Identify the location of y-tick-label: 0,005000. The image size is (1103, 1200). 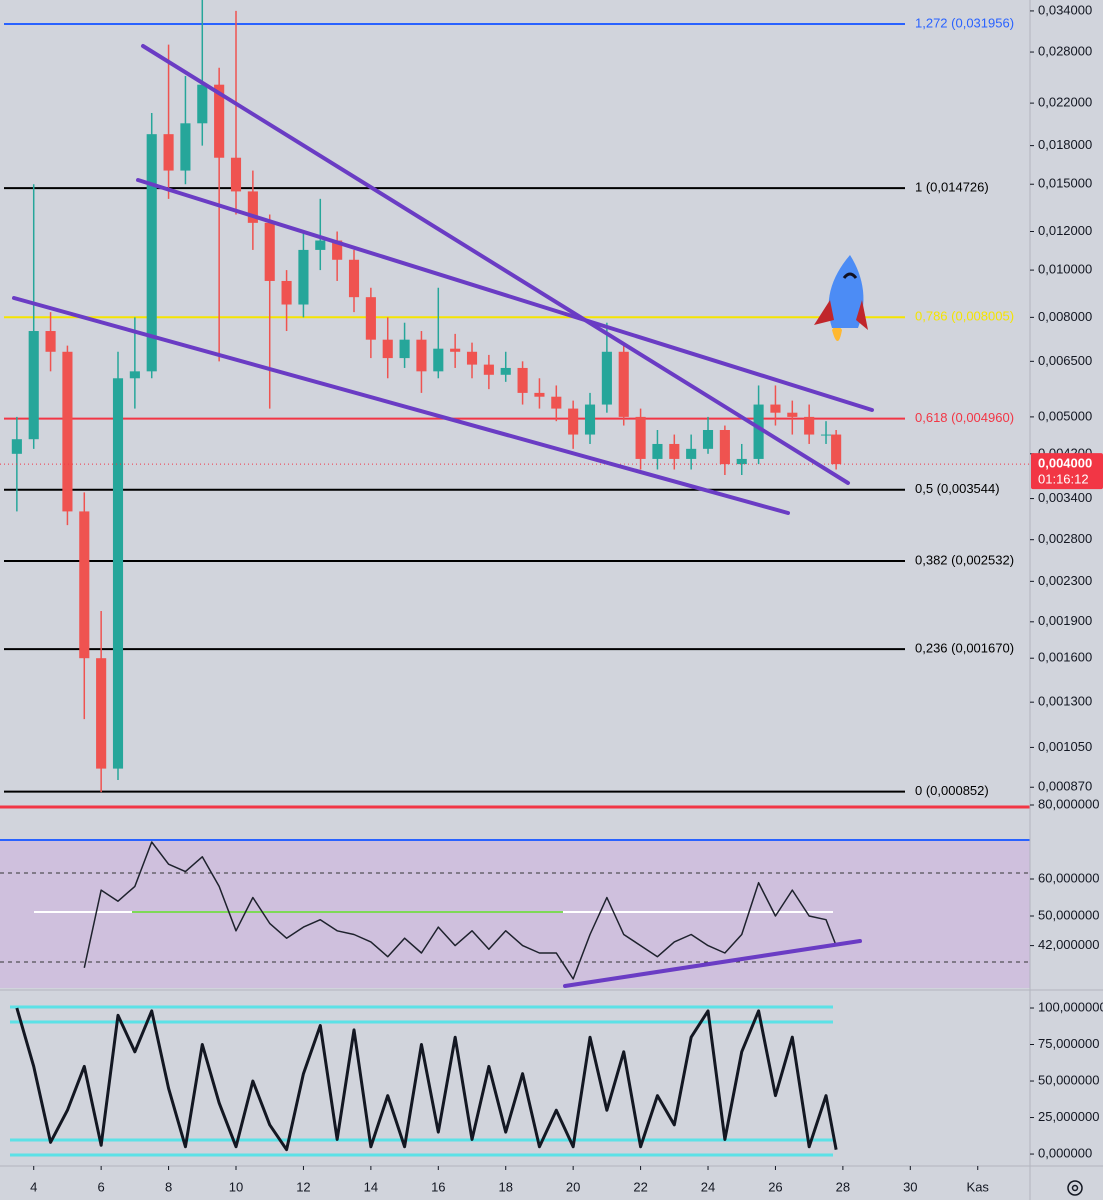
(1065, 415).